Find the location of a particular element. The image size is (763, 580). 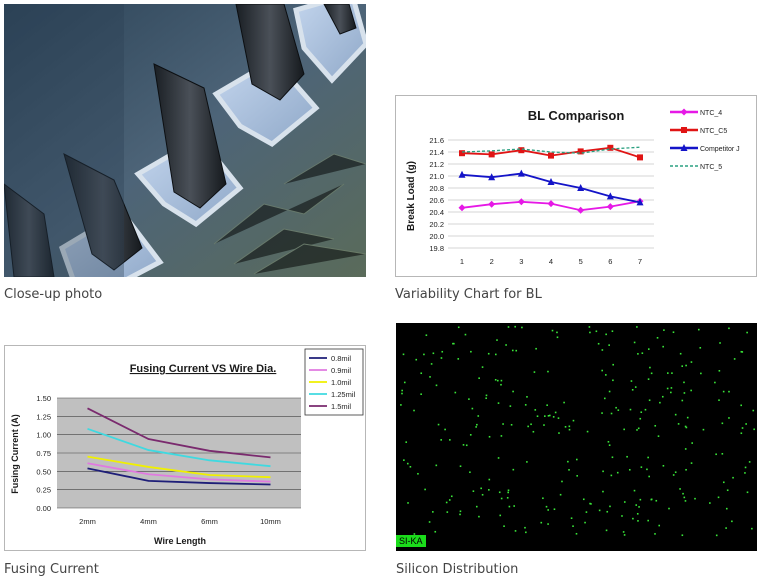

fusing-chart-xlabel: Wire Length is located at coordinates (180, 541).